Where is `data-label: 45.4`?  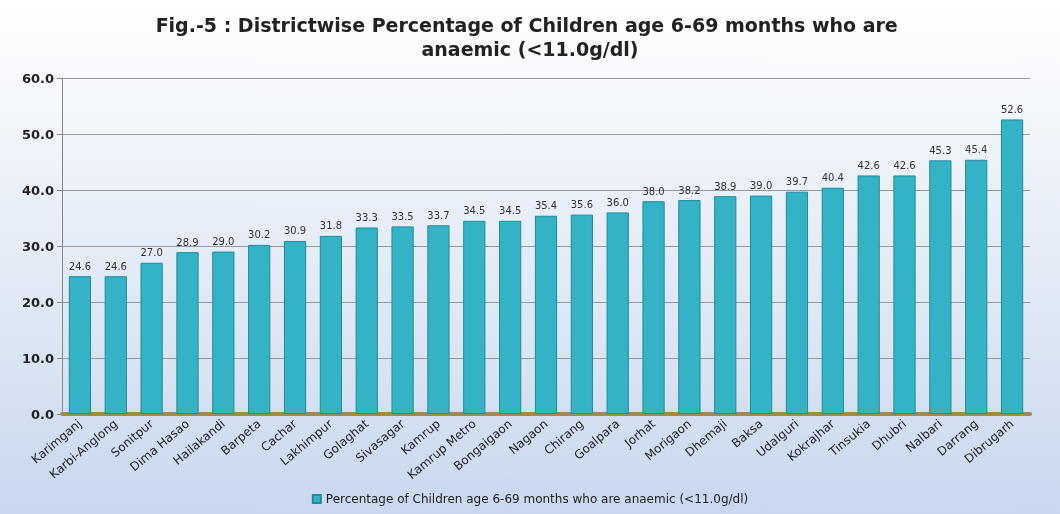 data-label: 45.4 is located at coordinates (976, 150).